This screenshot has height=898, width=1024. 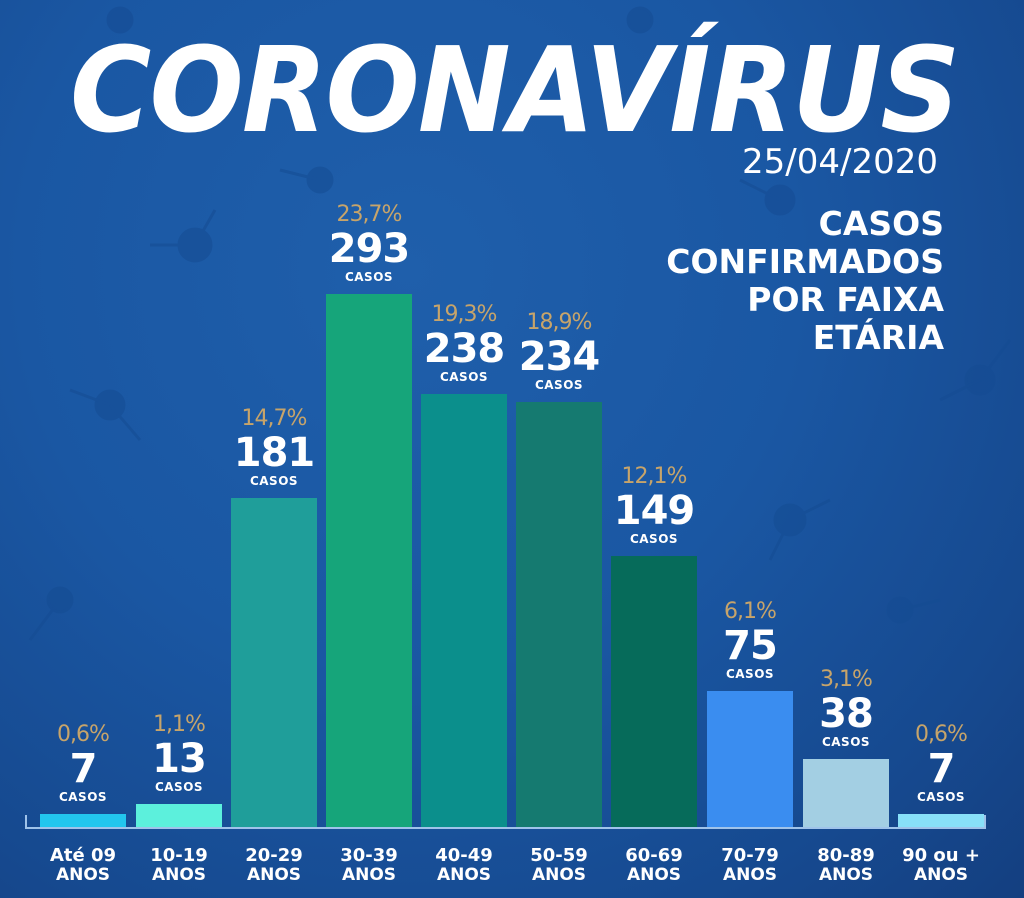 What do you see at coordinates (83, 855) in the screenshot?
I see `category-range: Até 09` at bounding box center [83, 855].